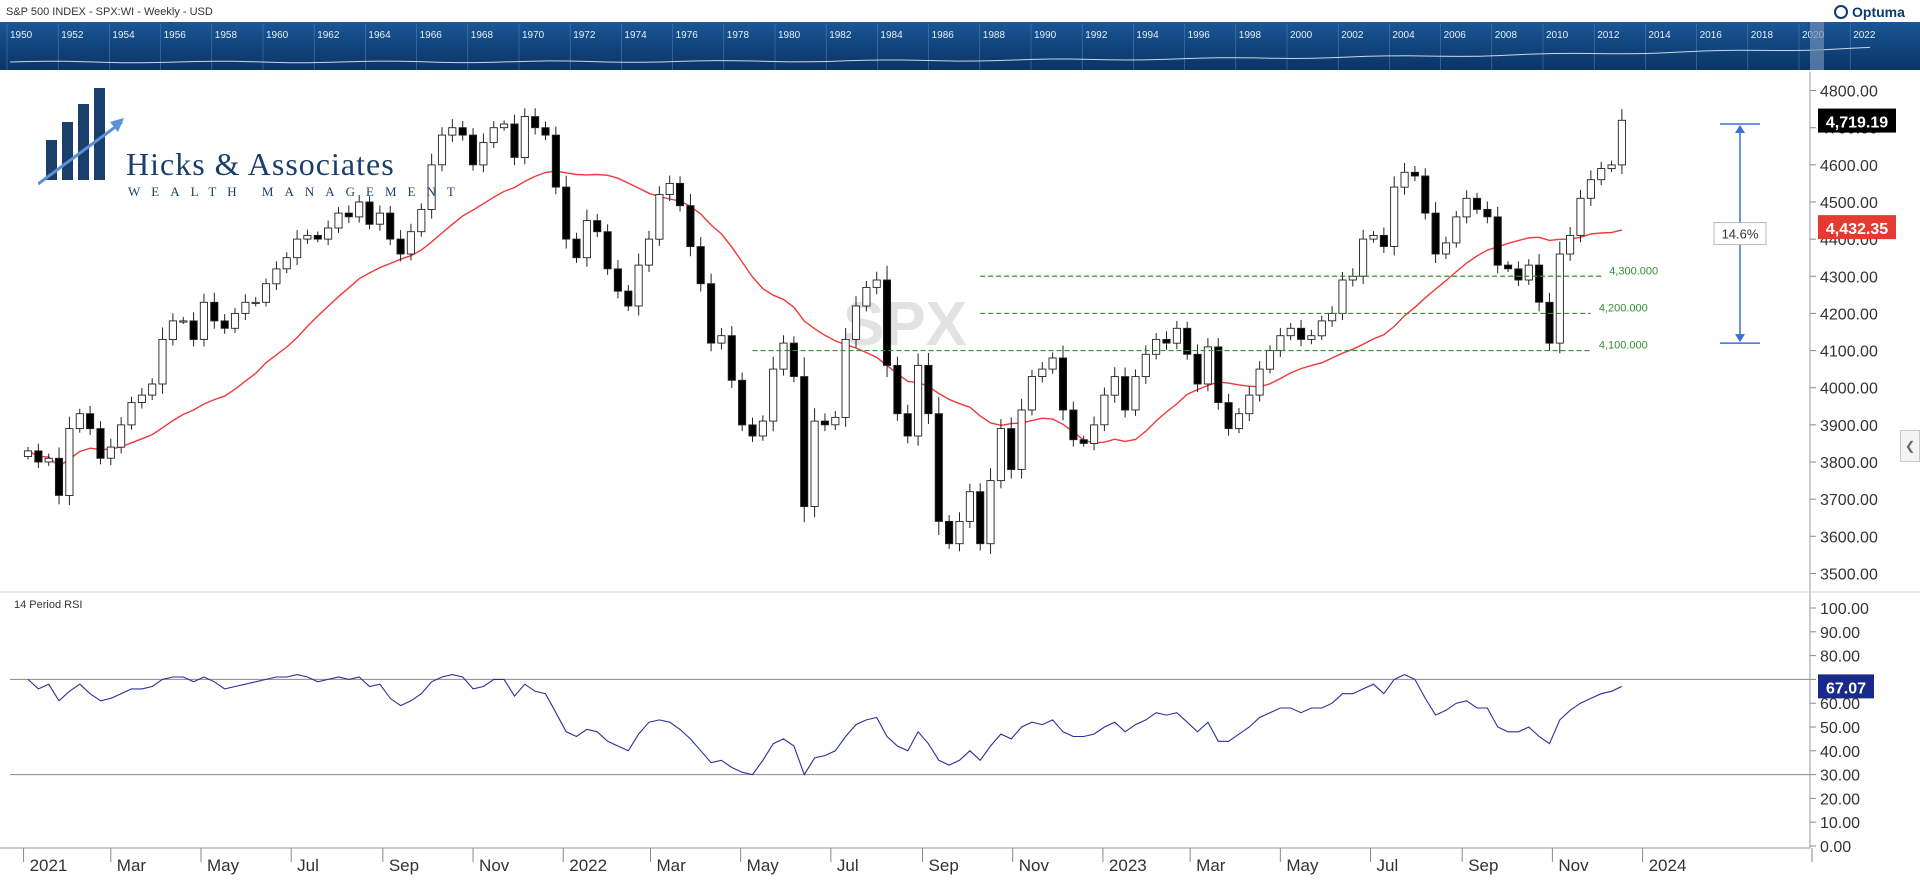 The width and height of the screenshot is (1920, 890). I want to click on panel-expand-button: ❮, so click(1910, 446).